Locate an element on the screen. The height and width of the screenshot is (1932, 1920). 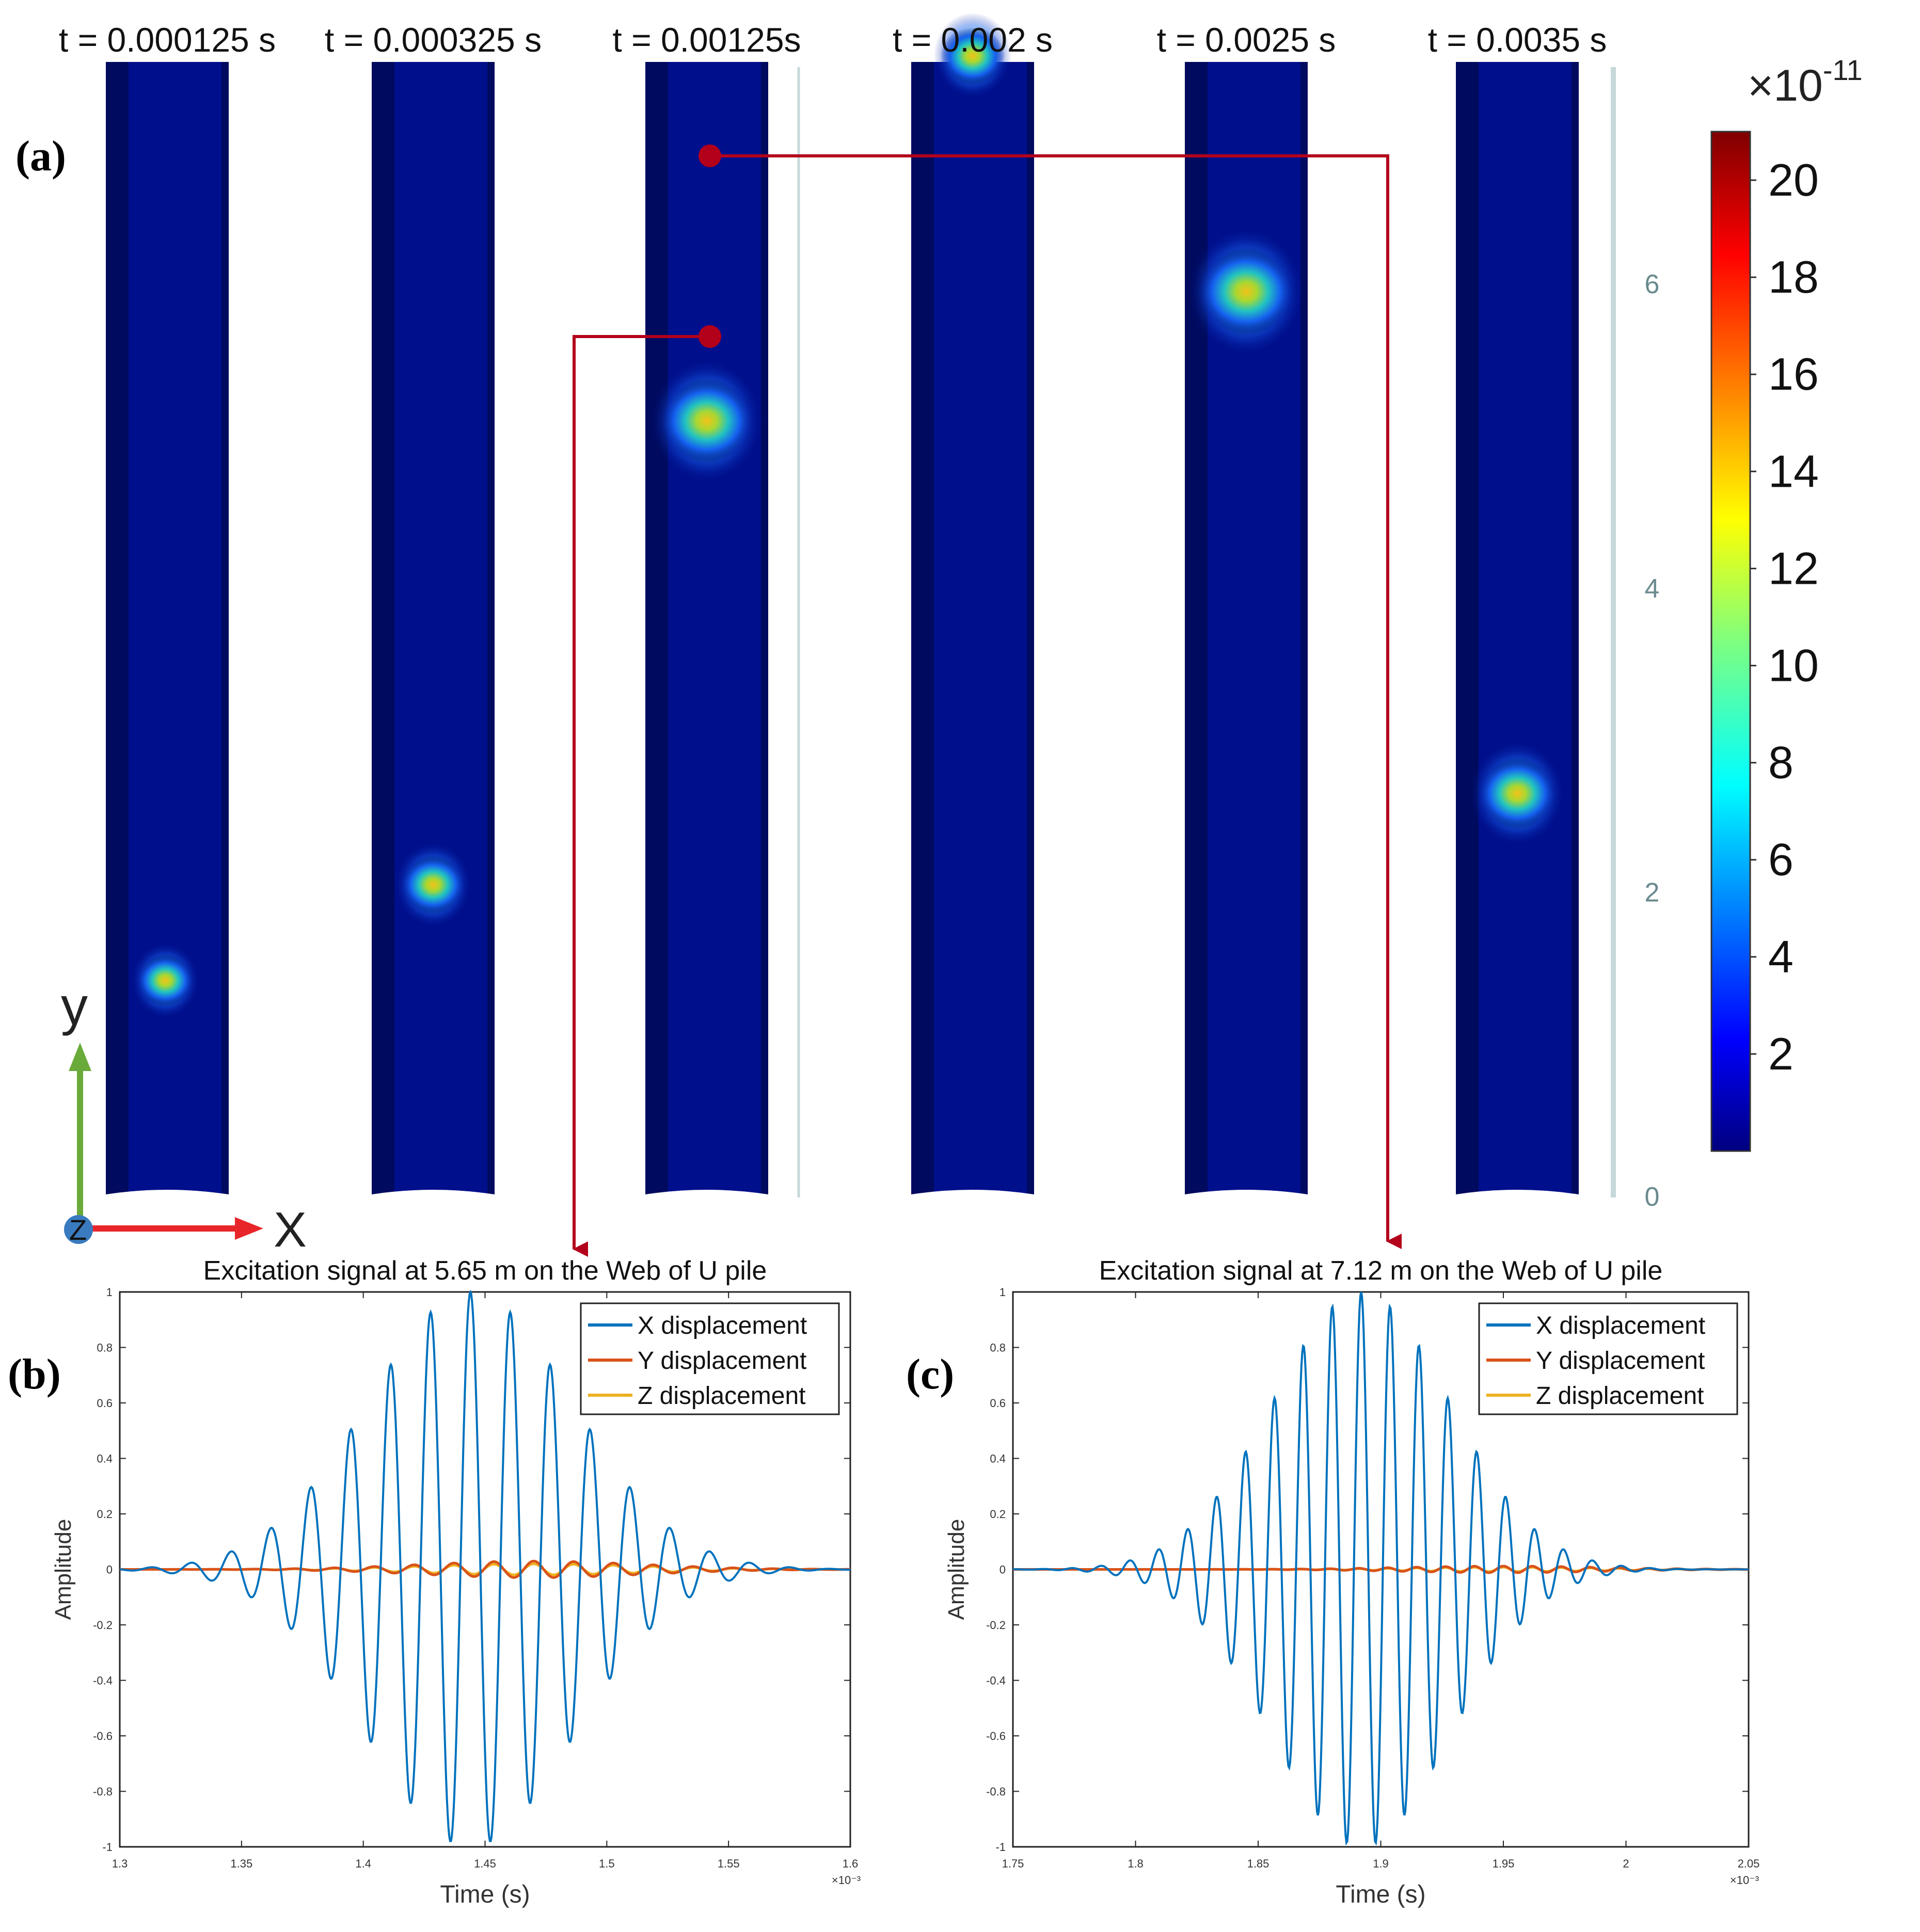
triad-y-label: y is located at coordinates (74, 1007).